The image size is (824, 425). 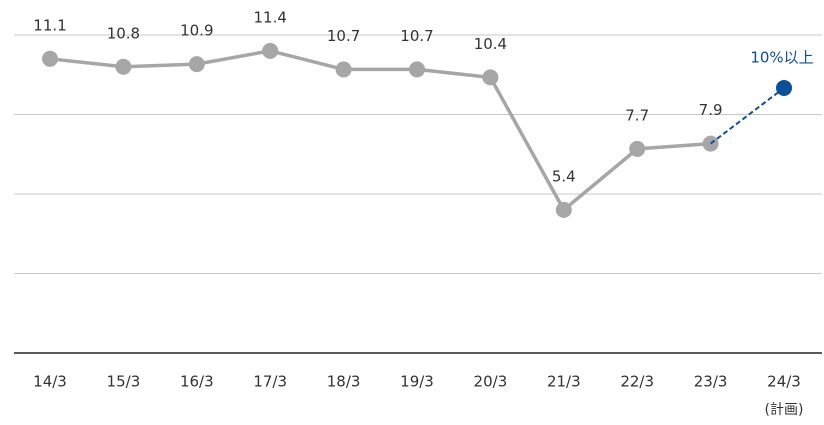 What do you see at coordinates (784, 382) in the screenshot?
I see `x-tick-label: 24/3` at bounding box center [784, 382].